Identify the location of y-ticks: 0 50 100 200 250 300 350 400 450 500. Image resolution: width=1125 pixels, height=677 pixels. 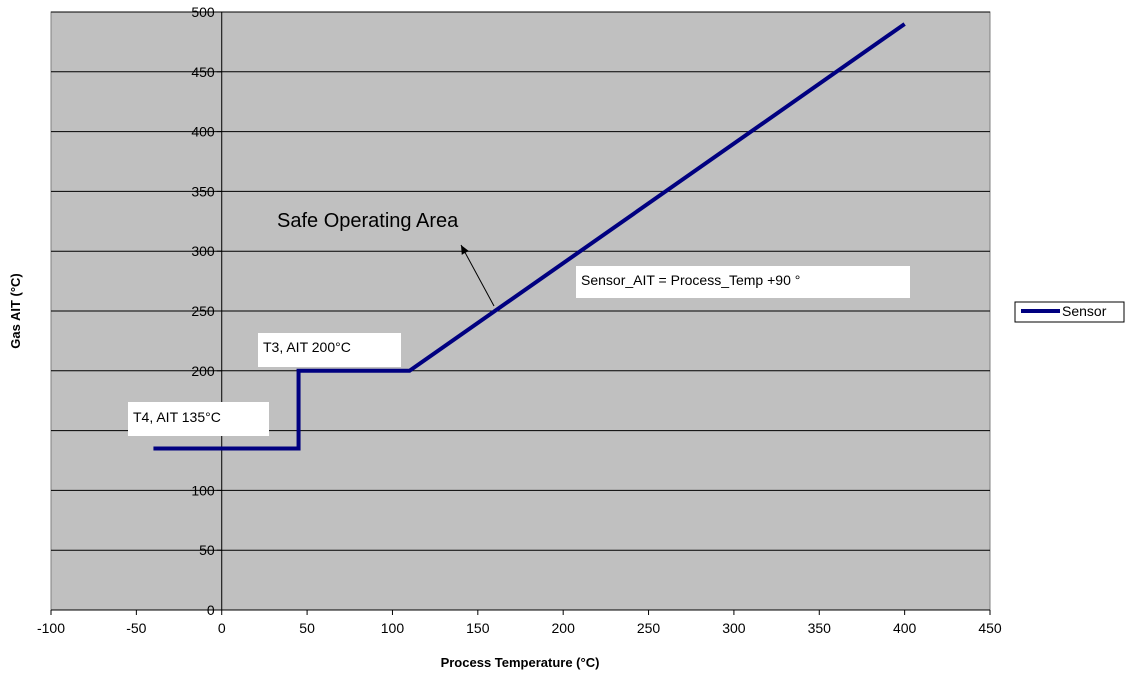
(206, 311).